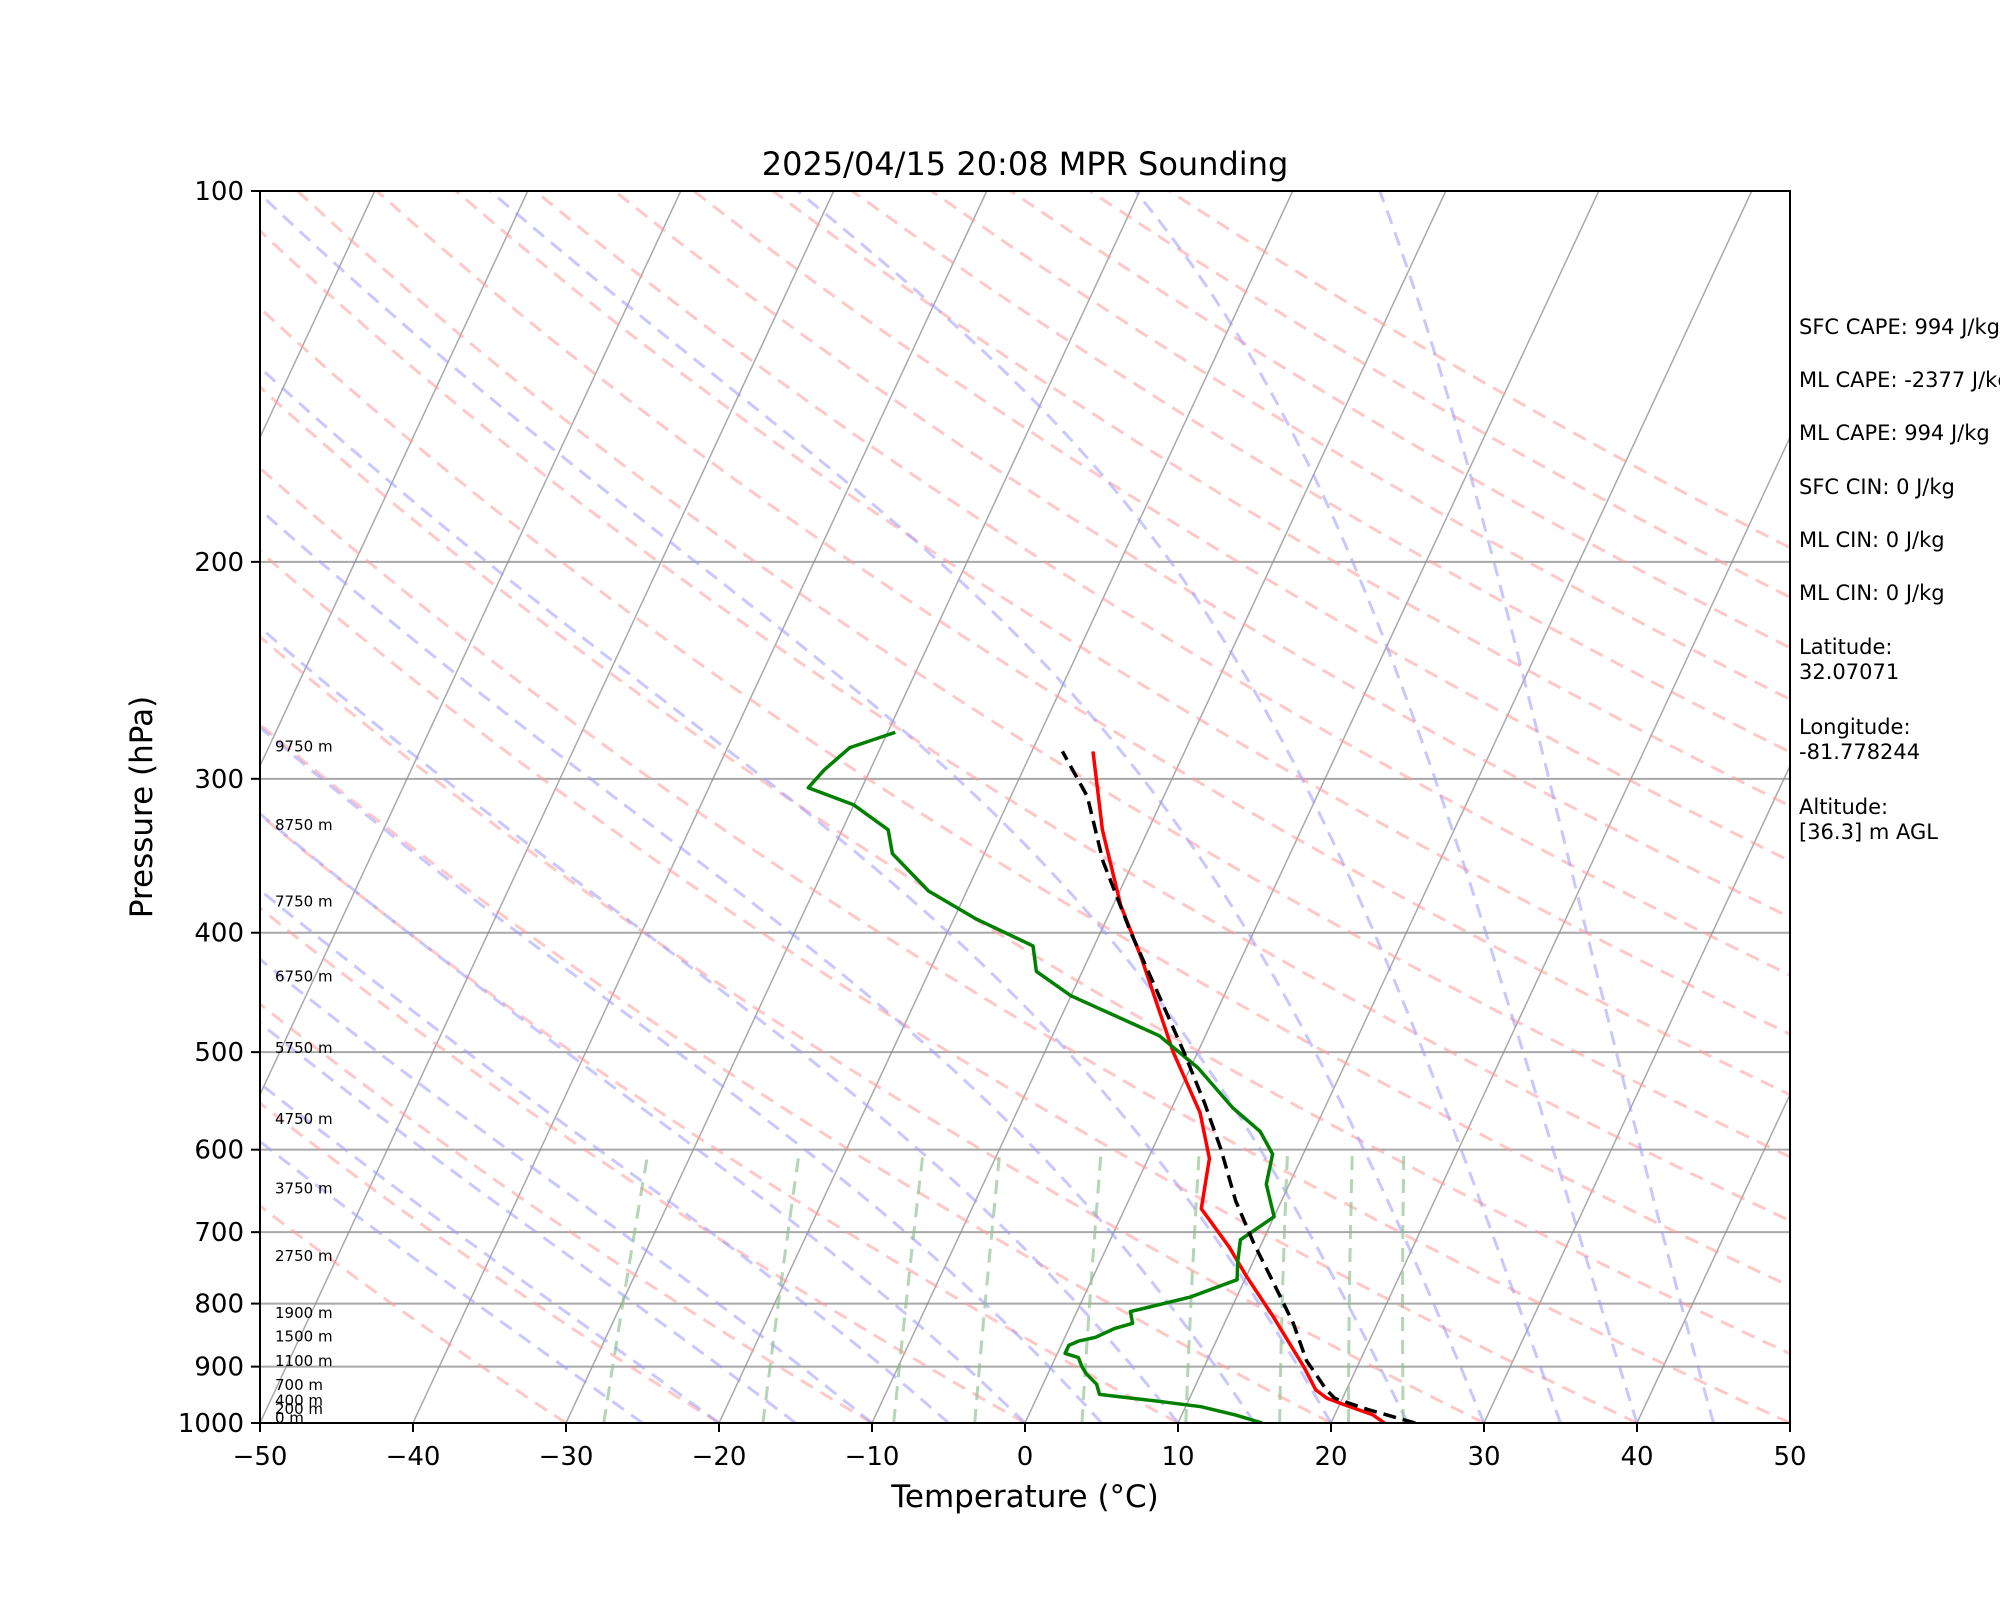 This screenshot has height=1600, width=2000. I want to click on x-tick-label: −30, so click(566, 1457).